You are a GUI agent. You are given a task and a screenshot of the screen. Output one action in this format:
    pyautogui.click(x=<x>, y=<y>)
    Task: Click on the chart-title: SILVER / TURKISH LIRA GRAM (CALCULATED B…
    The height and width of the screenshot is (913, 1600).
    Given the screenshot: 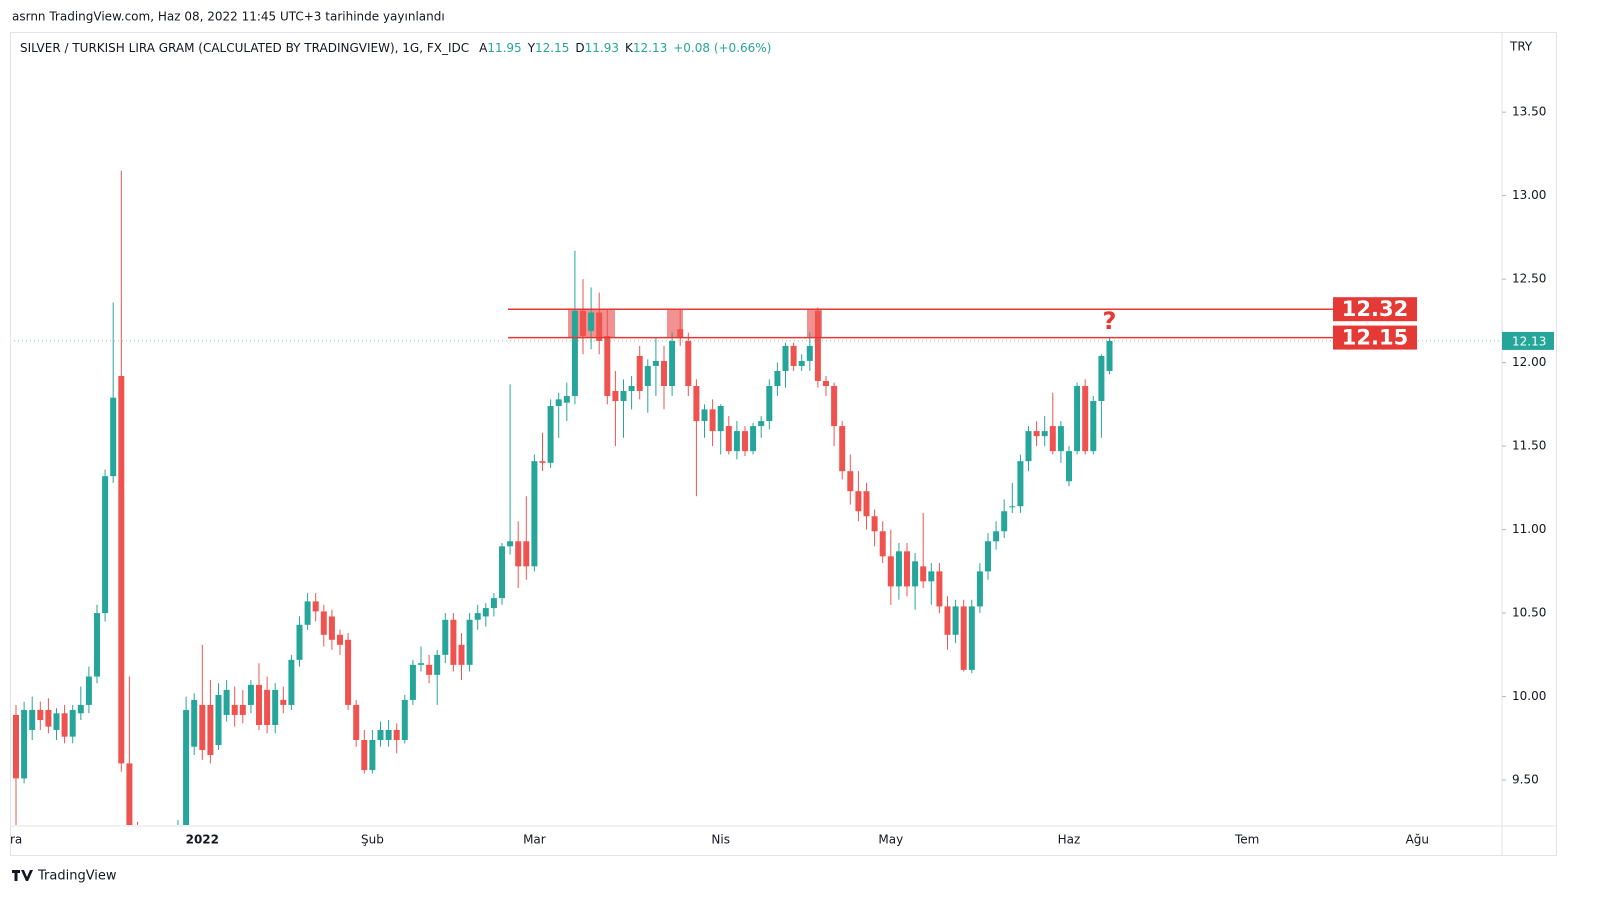 What is the action you would take?
    pyautogui.click(x=244, y=48)
    